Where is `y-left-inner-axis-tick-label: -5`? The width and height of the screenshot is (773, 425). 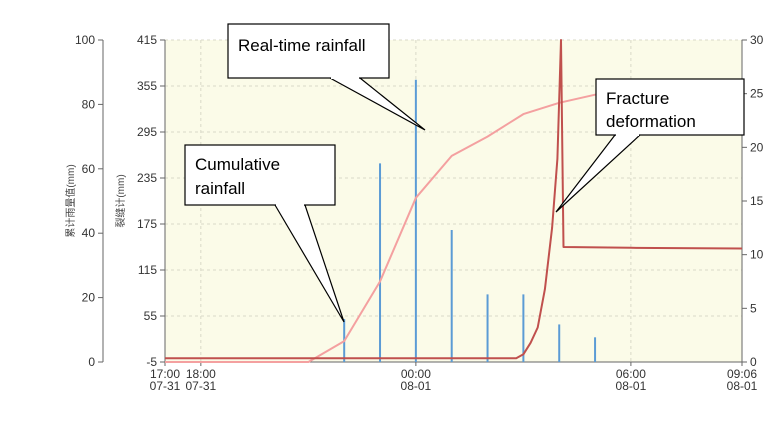 y-left-inner-axis-tick-label: -5 is located at coordinates (151, 362).